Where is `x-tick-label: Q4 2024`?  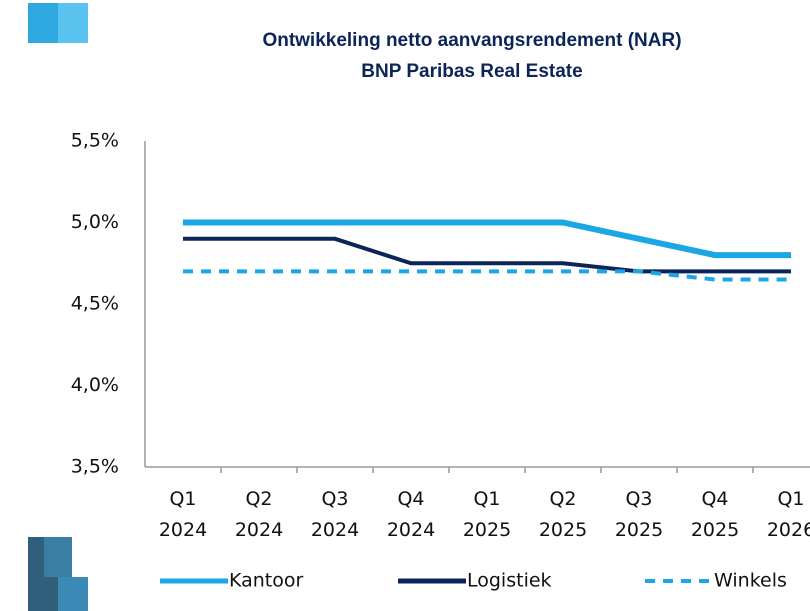
x-tick-label: Q4 2024 is located at coordinates (411, 514).